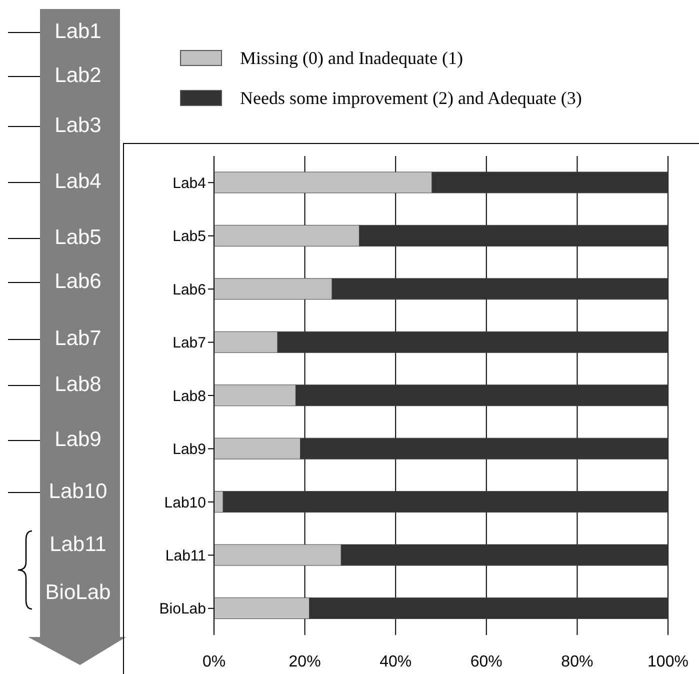 Image resolution: width=699 pixels, height=674 pixels. Describe the element at coordinates (185, 503) in the screenshot. I see `y-tick-label: Lab10` at that location.